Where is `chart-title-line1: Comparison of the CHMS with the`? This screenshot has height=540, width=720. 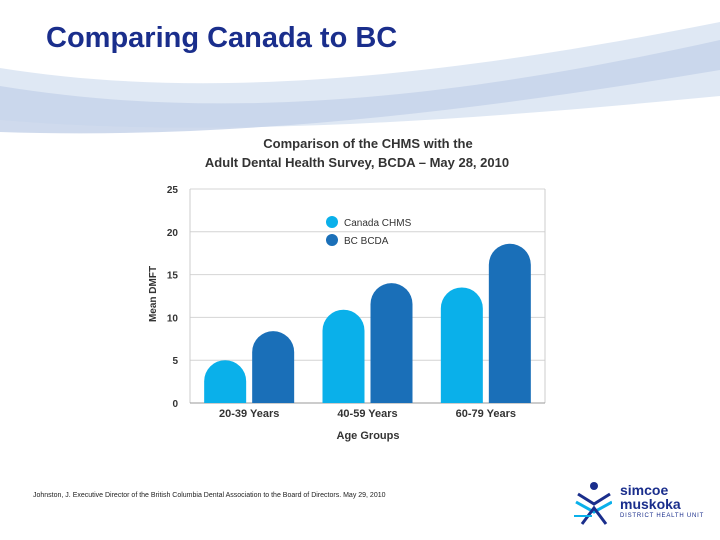 chart-title-line1: Comparison of the CHMS with the is located at coordinates (367, 143).